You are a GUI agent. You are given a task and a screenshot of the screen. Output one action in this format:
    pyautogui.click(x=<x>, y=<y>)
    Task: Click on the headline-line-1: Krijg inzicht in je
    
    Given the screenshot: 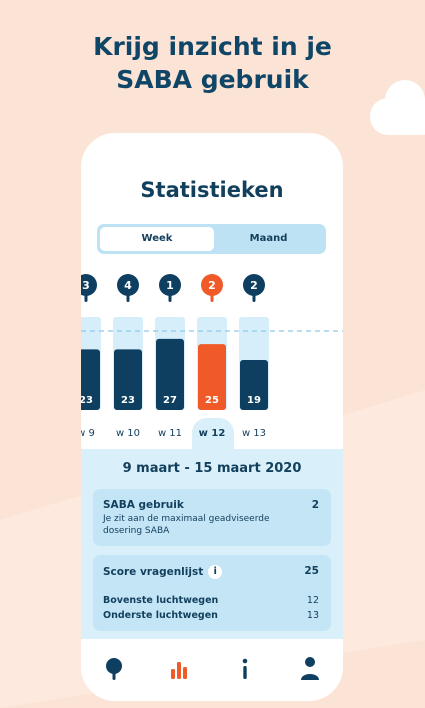 What is the action you would take?
    pyautogui.click(x=212, y=46)
    